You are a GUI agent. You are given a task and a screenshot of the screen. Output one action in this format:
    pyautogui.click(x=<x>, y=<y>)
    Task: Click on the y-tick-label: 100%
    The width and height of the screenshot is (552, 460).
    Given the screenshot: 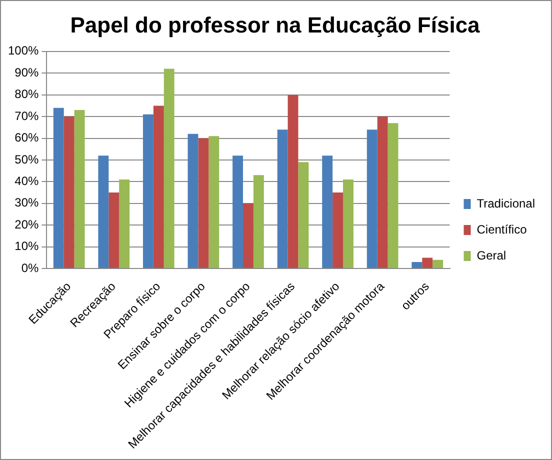 What is the action you would take?
    pyautogui.click(x=24, y=51)
    